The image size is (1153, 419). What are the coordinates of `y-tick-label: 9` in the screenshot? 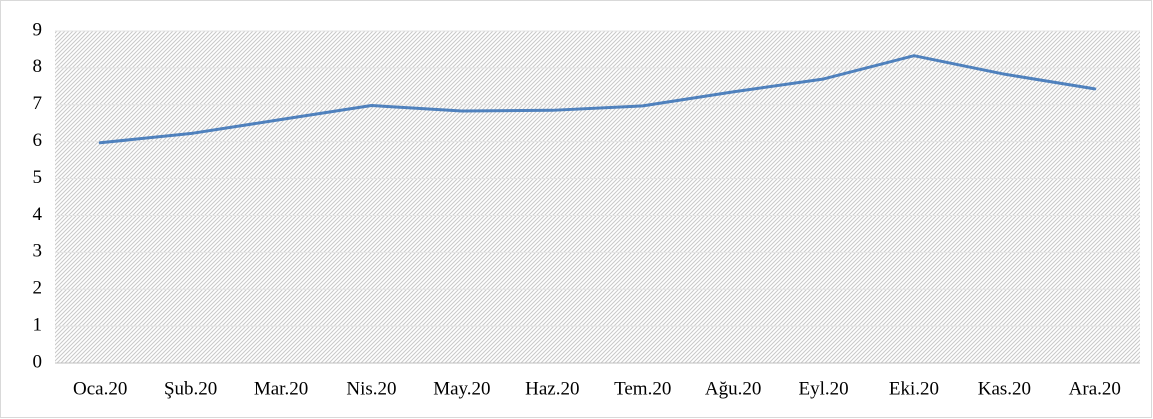 It's located at (38, 29).